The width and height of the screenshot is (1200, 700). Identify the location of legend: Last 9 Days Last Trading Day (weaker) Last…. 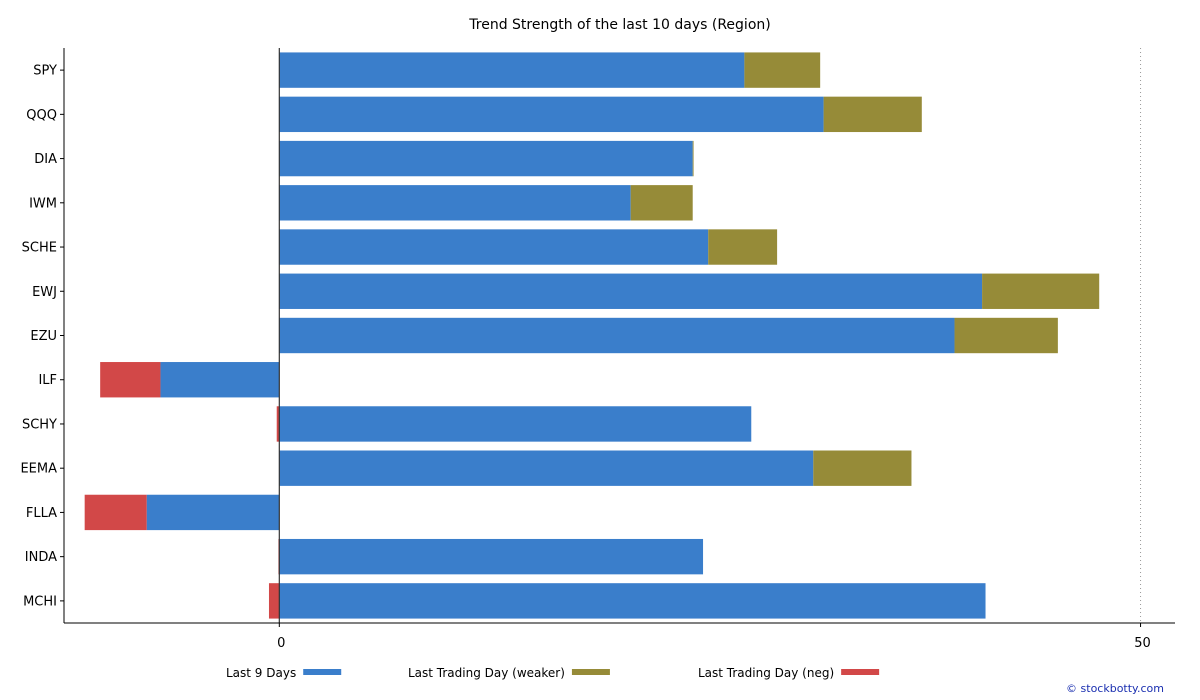
(553, 673).